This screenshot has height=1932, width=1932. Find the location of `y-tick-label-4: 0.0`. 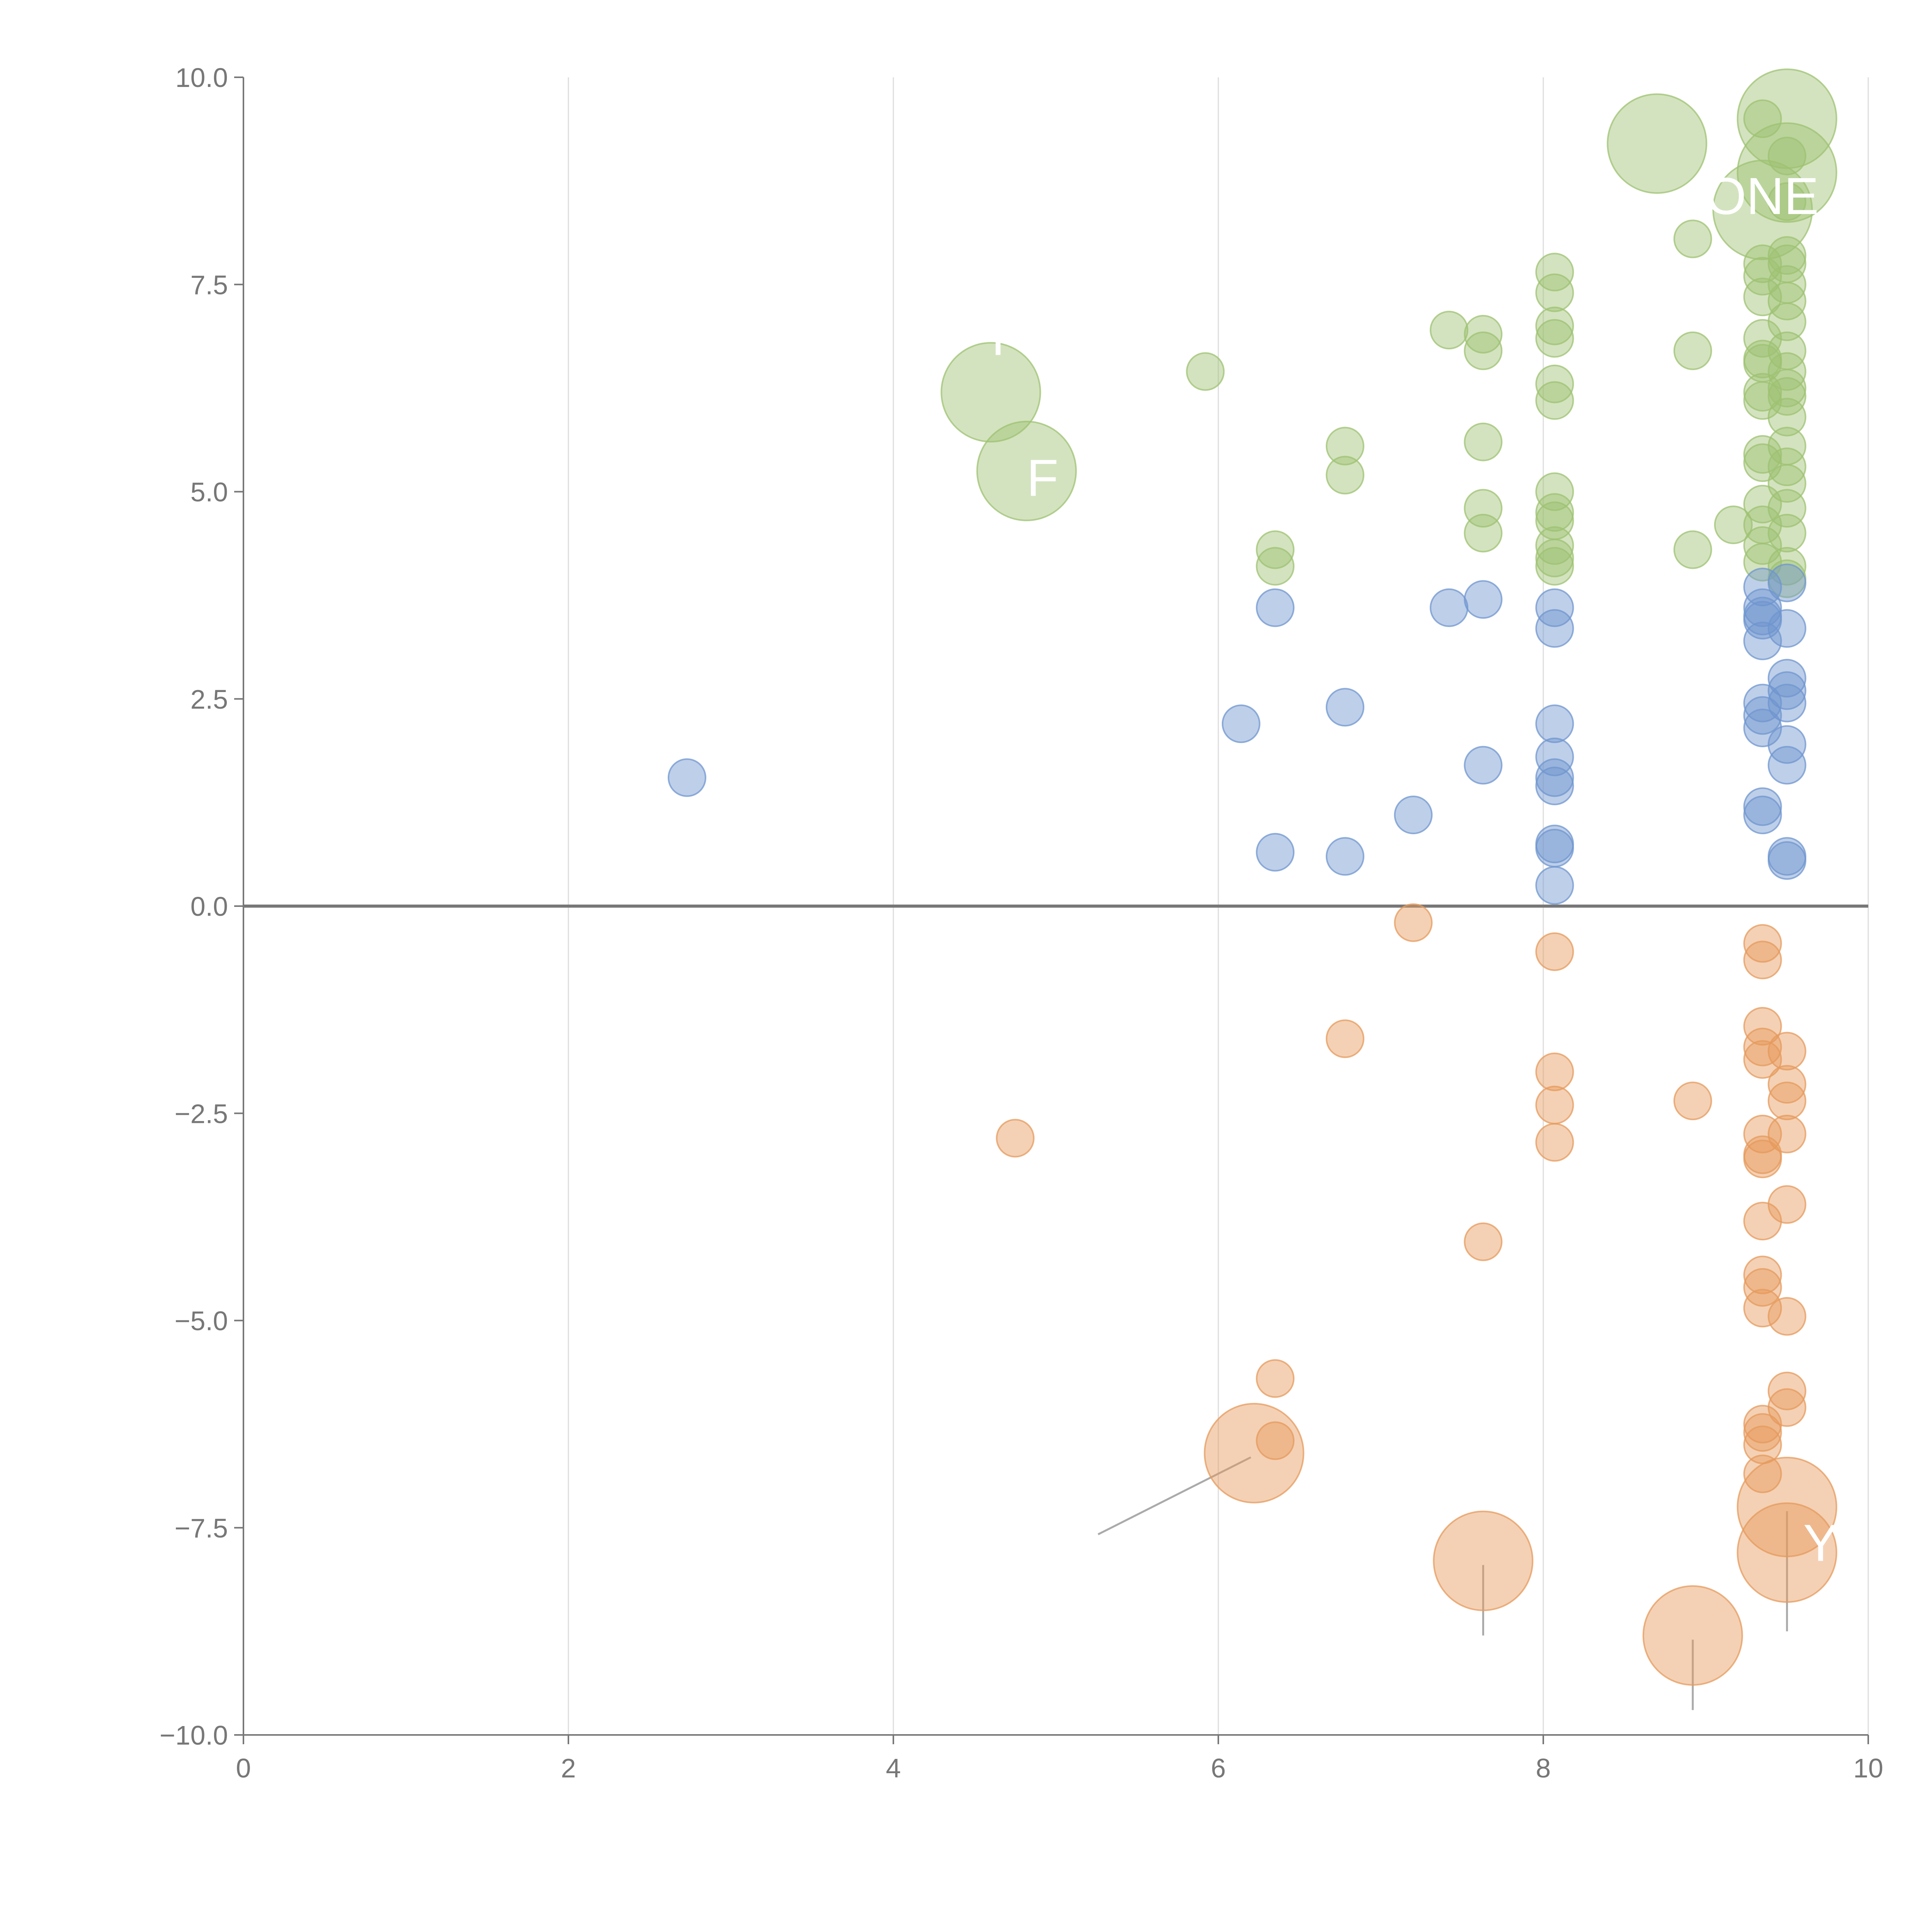

y-tick-label-4: 0.0 is located at coordinates (209, 907).